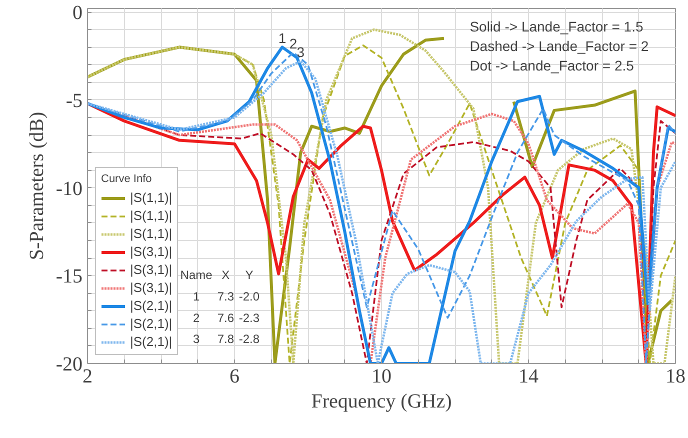 This screenshot has width=688, height=438. What do you see at coordinates (127, 179) in the screenshot?
I see `legend-title: Curve Info` at bounding box center [127, 179].